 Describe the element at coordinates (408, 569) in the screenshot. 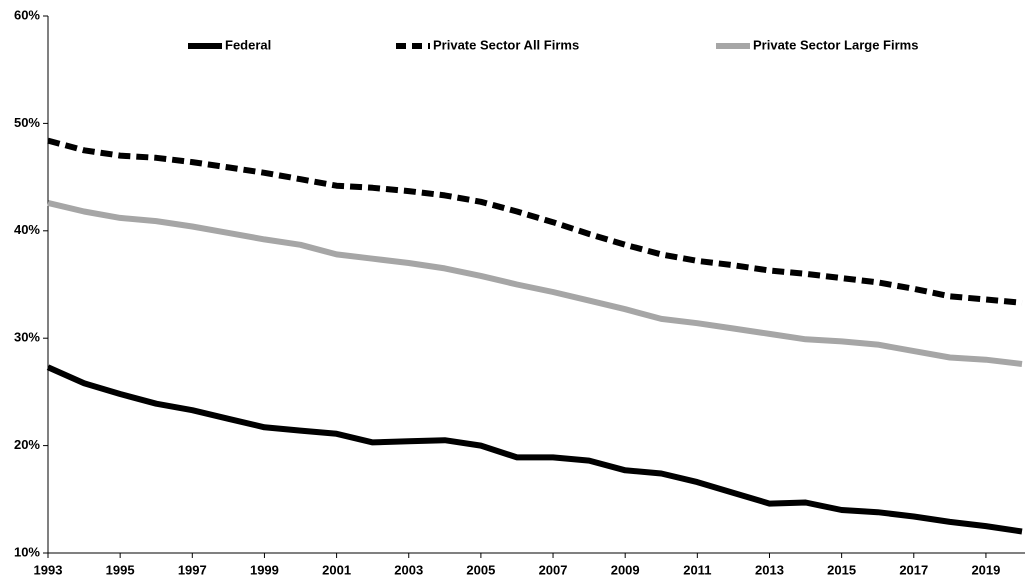

I see `x-tick-label: 2003` at that location.